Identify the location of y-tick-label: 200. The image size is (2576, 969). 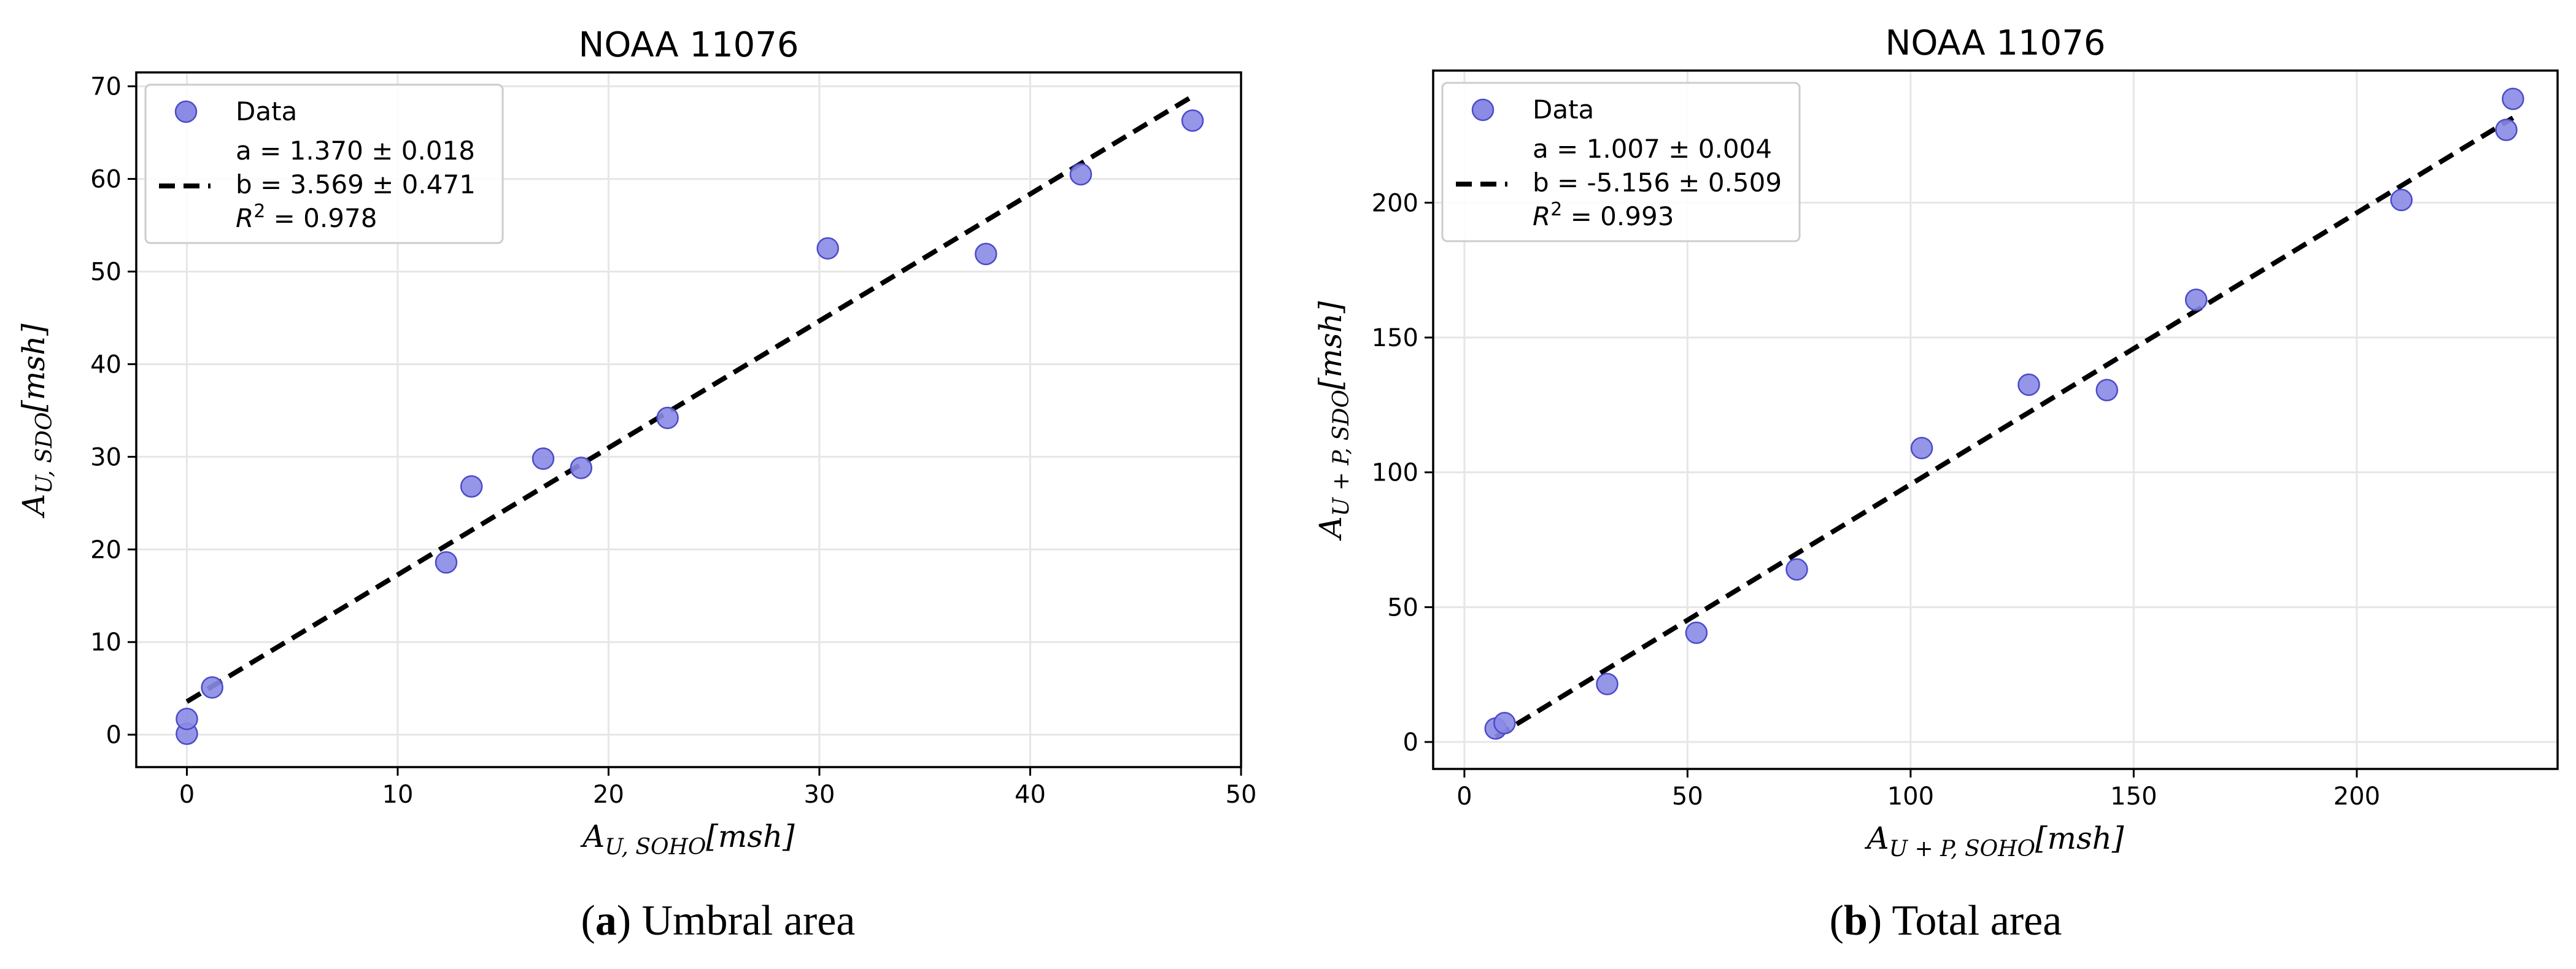
(1395, 203).